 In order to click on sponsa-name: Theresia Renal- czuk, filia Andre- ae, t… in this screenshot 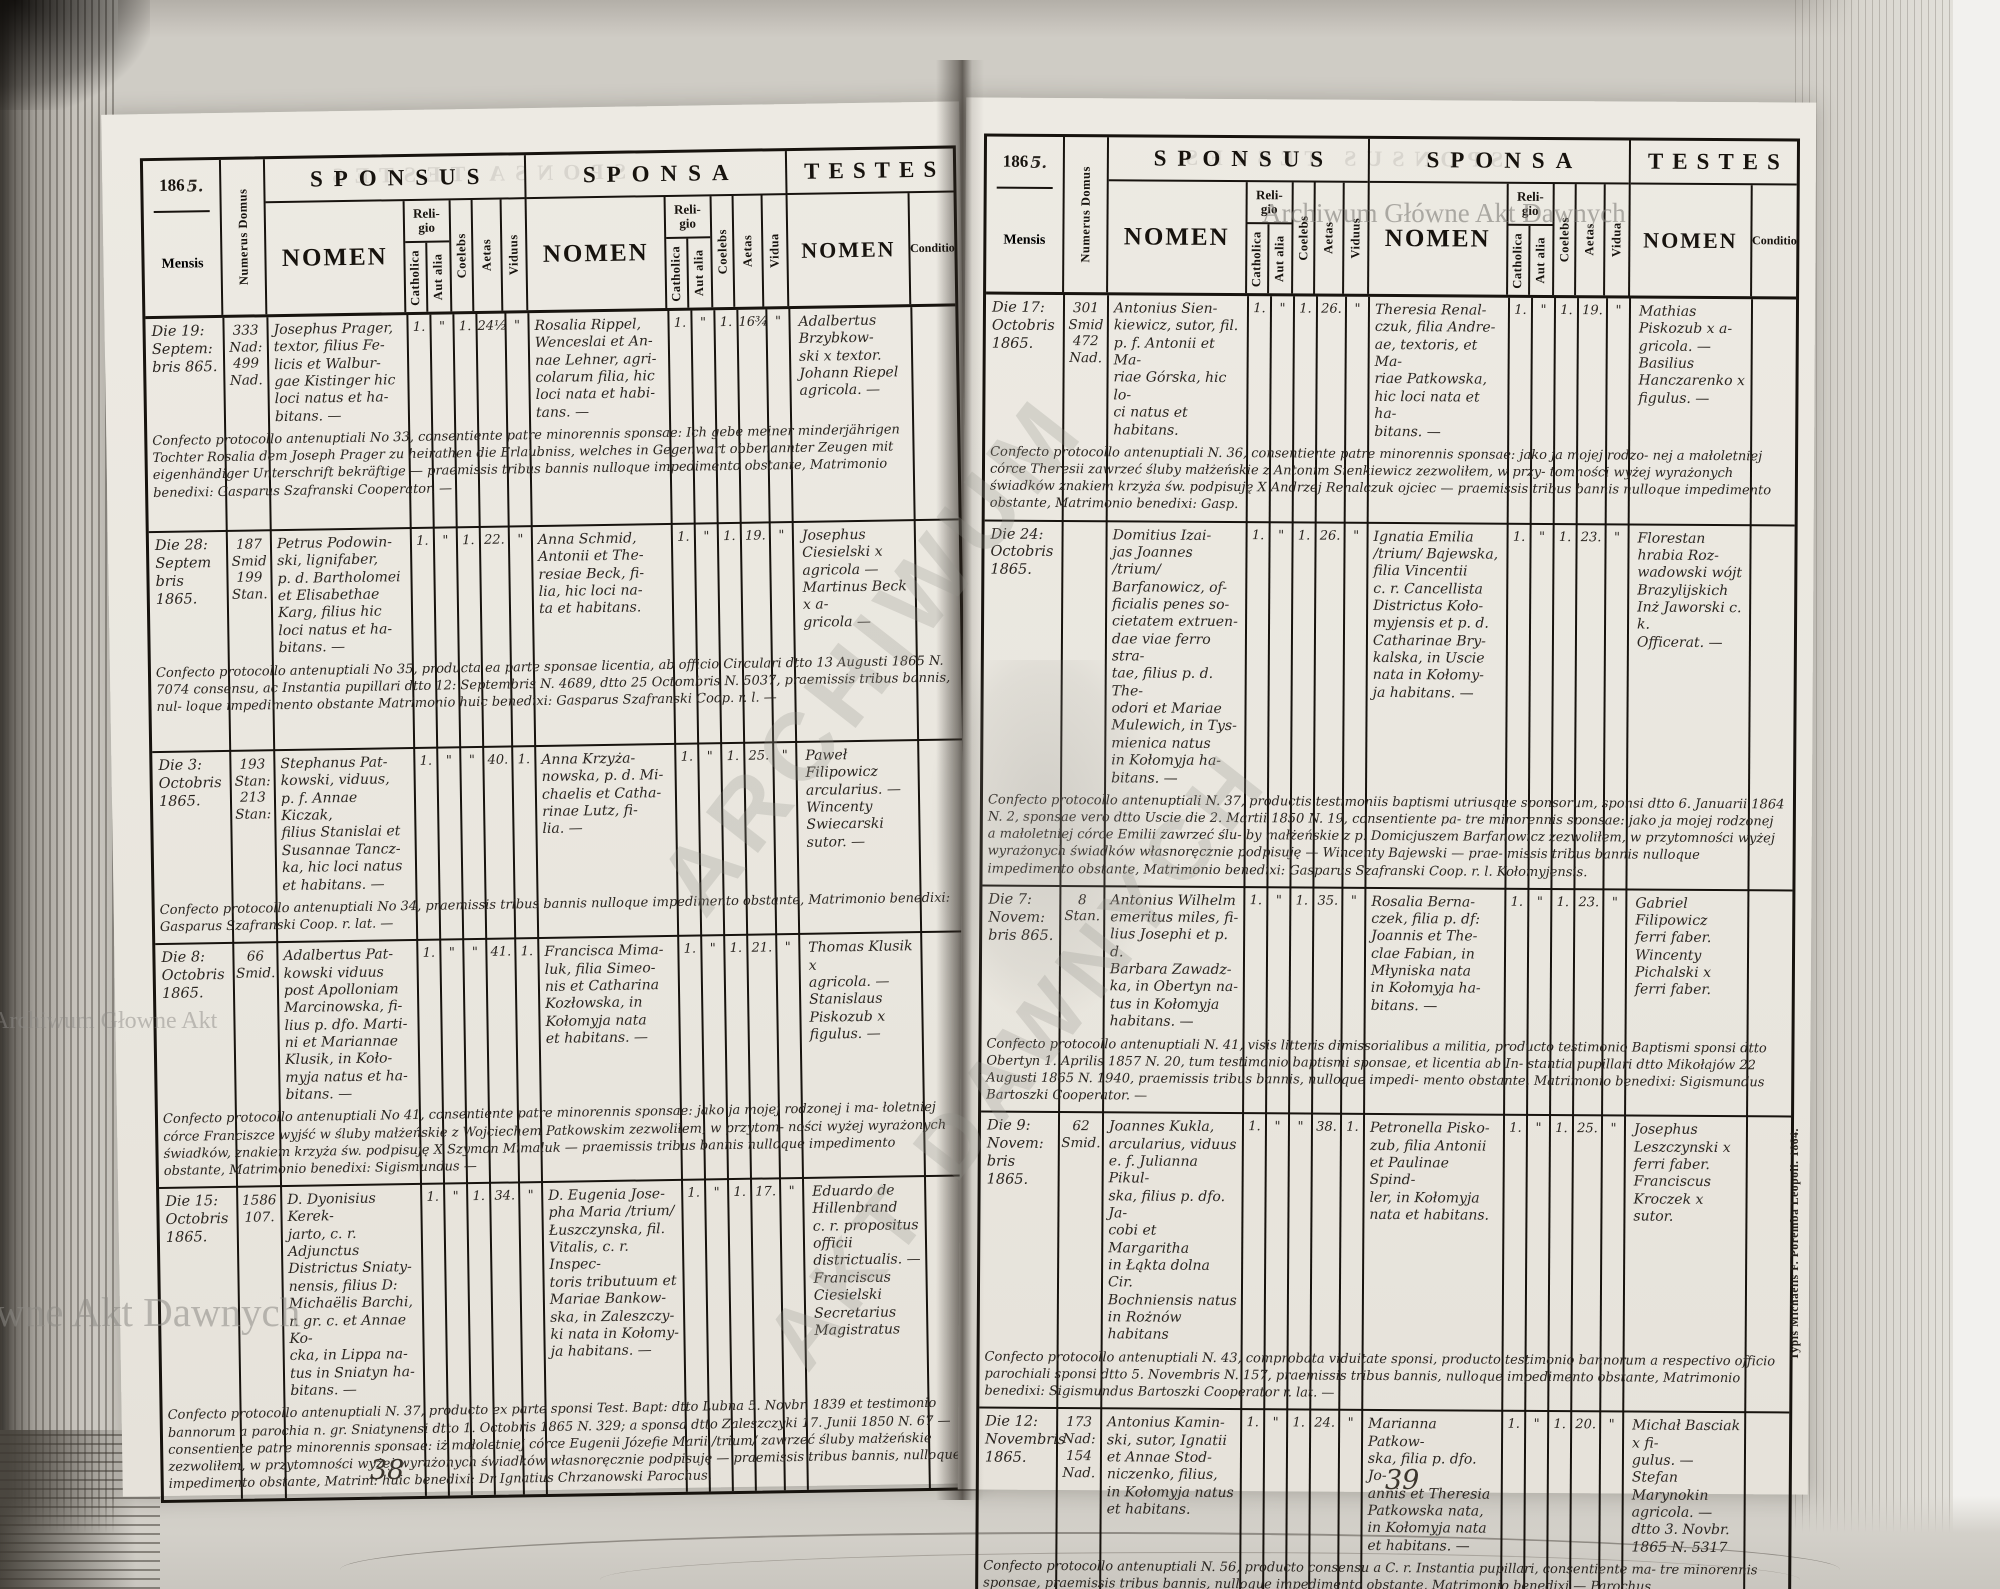, I will do `click(1435, 370)`.